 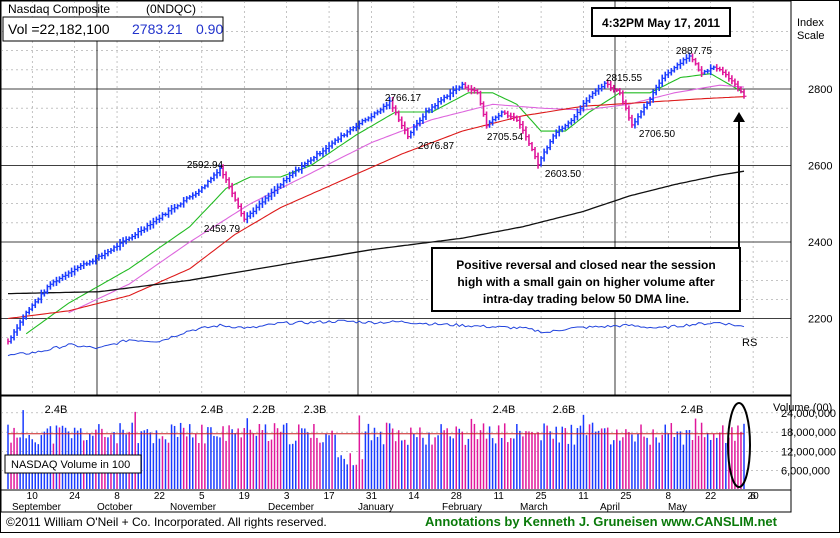 I want to click on volume-readout: Vol =22,182,100, so click(x=59, y=29).